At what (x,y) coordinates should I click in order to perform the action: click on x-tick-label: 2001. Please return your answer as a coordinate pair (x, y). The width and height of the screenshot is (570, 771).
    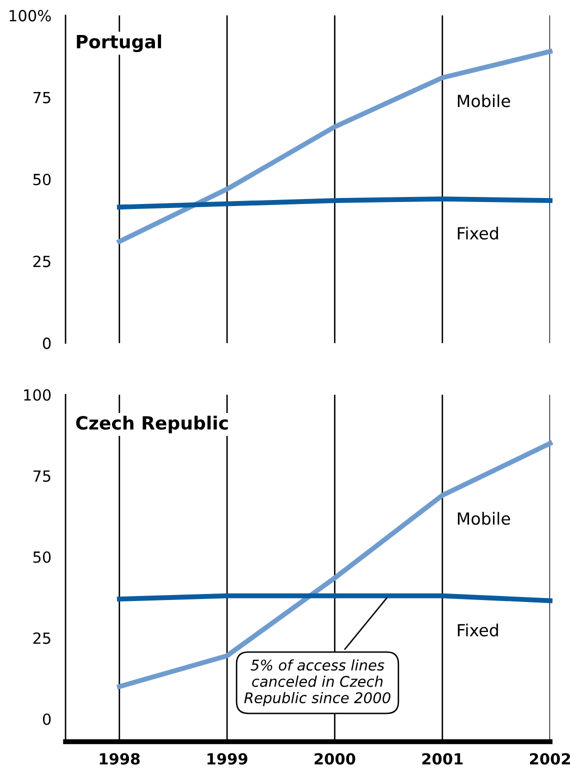
    Looking at the image, I should click on (442, 759).